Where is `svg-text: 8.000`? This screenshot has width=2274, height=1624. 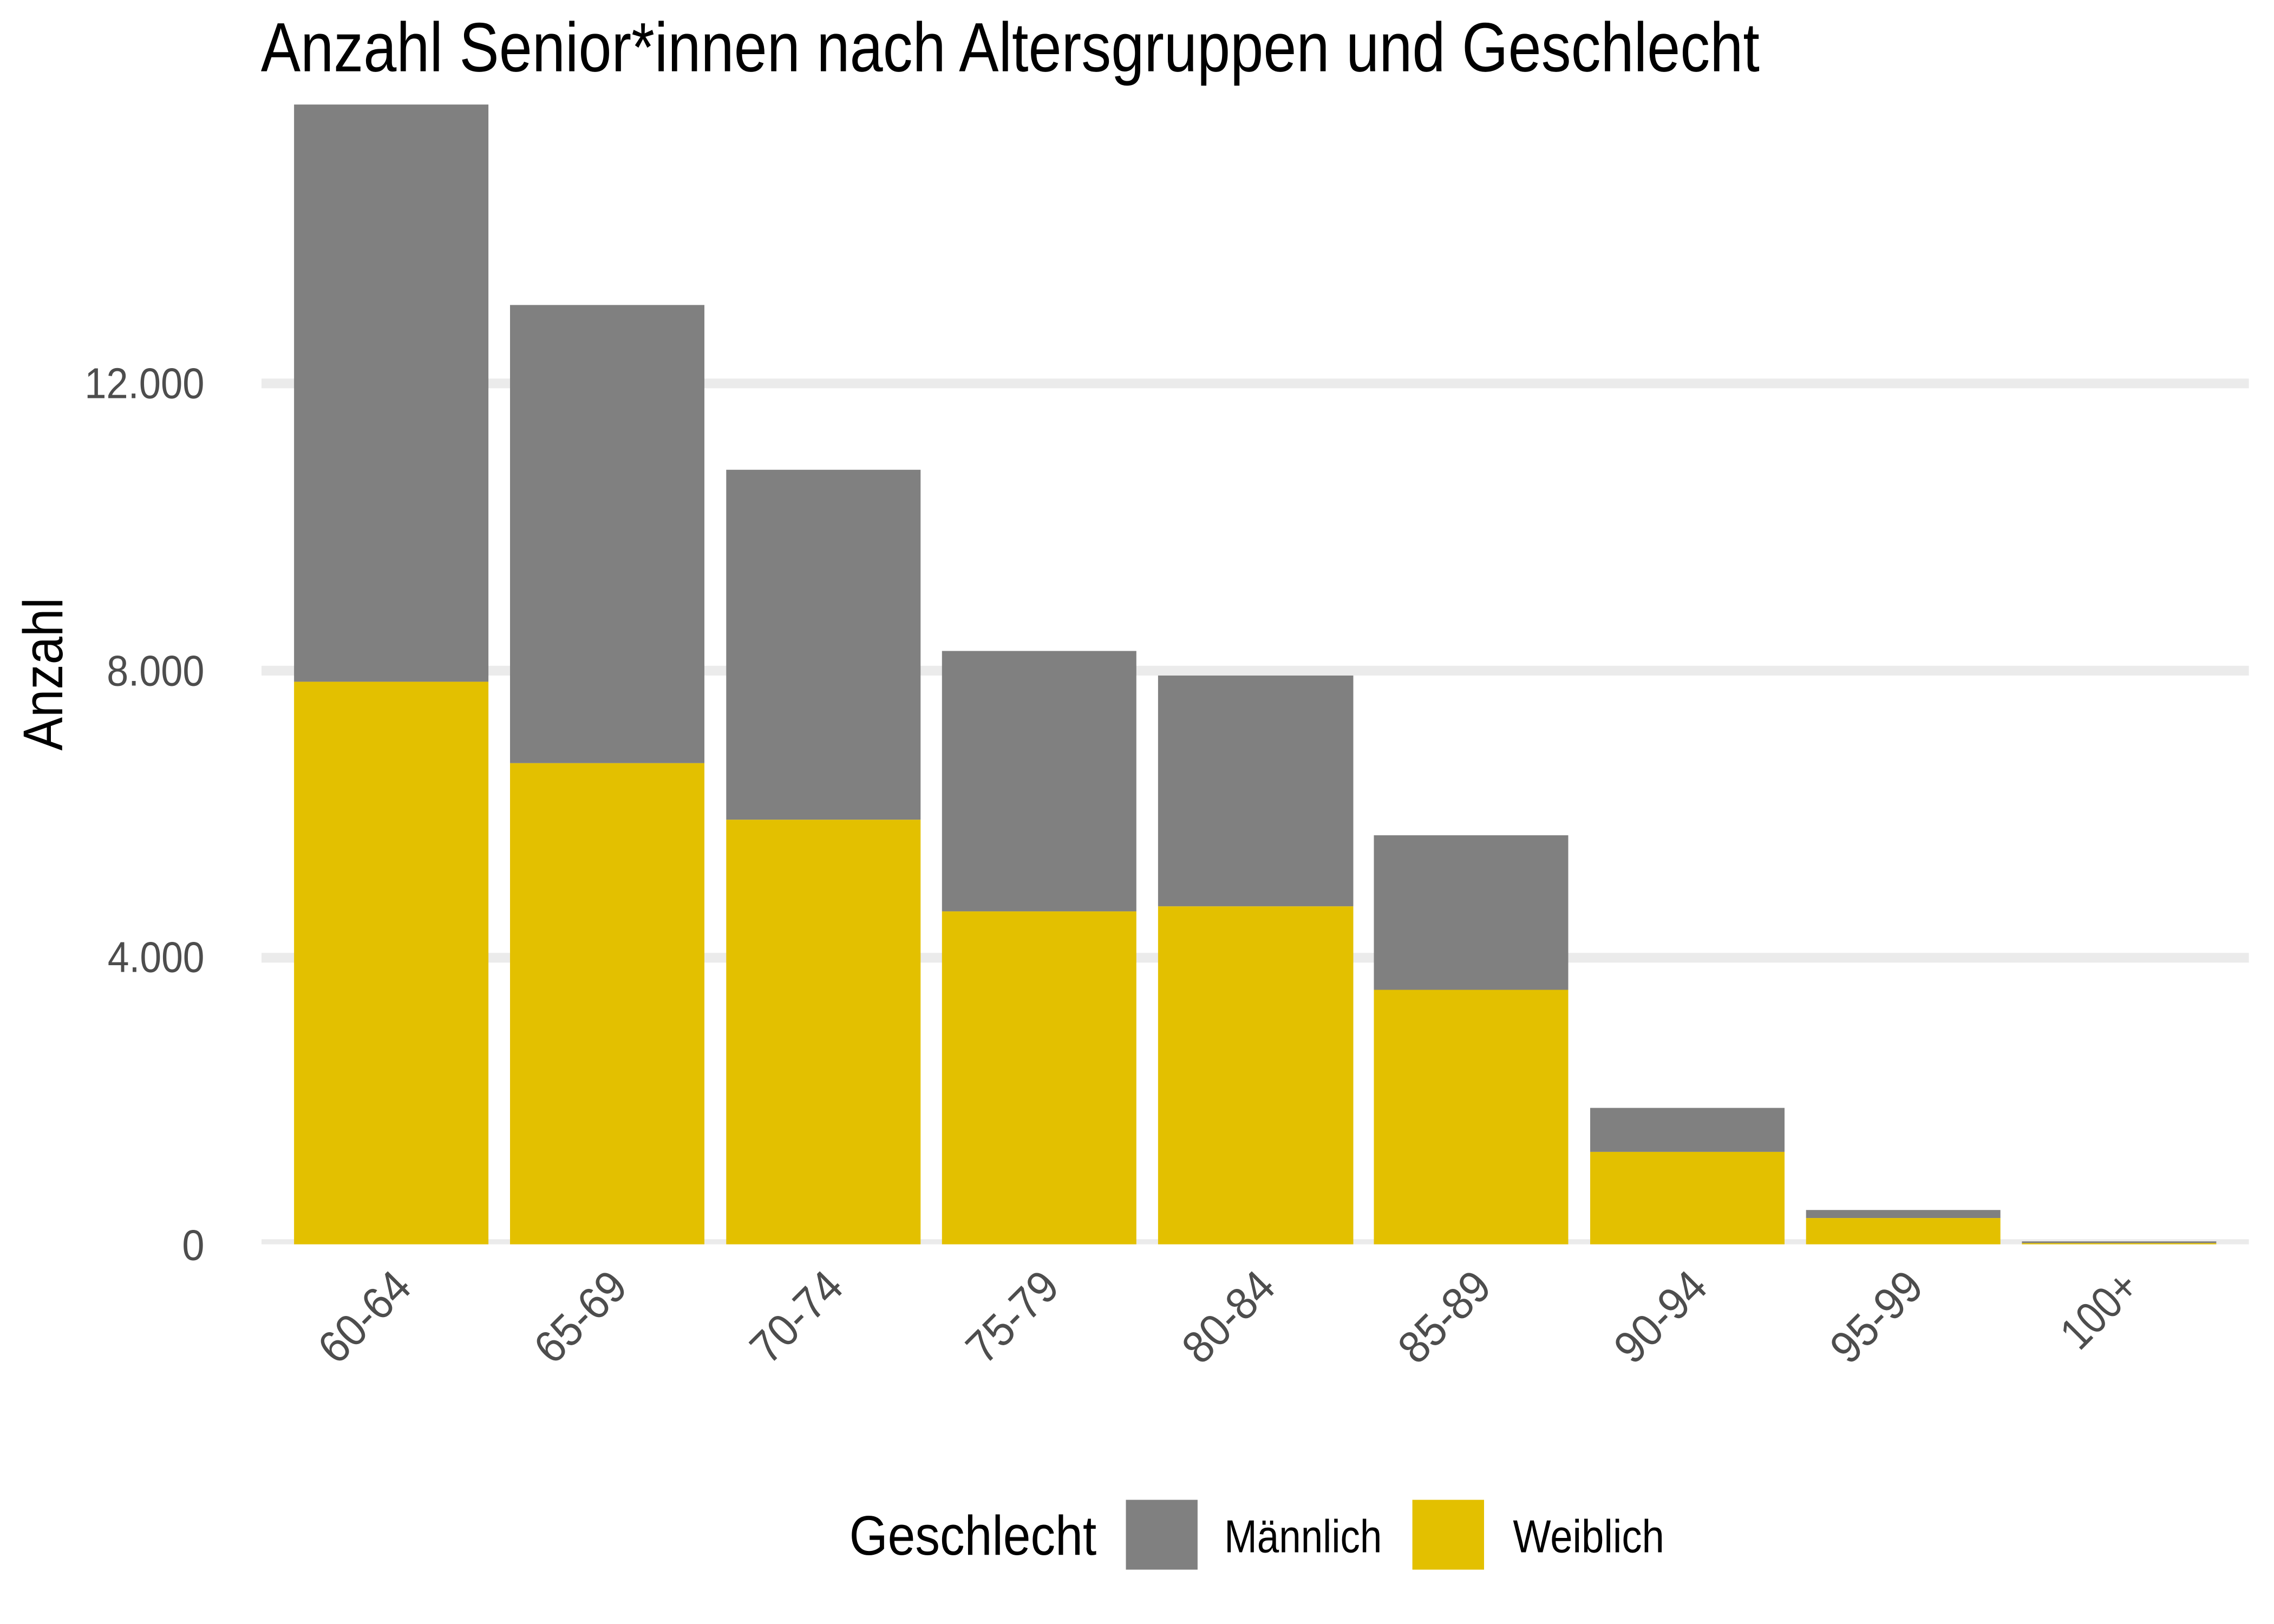
svg-text: 8.000 is located at coordinates (155, 670).